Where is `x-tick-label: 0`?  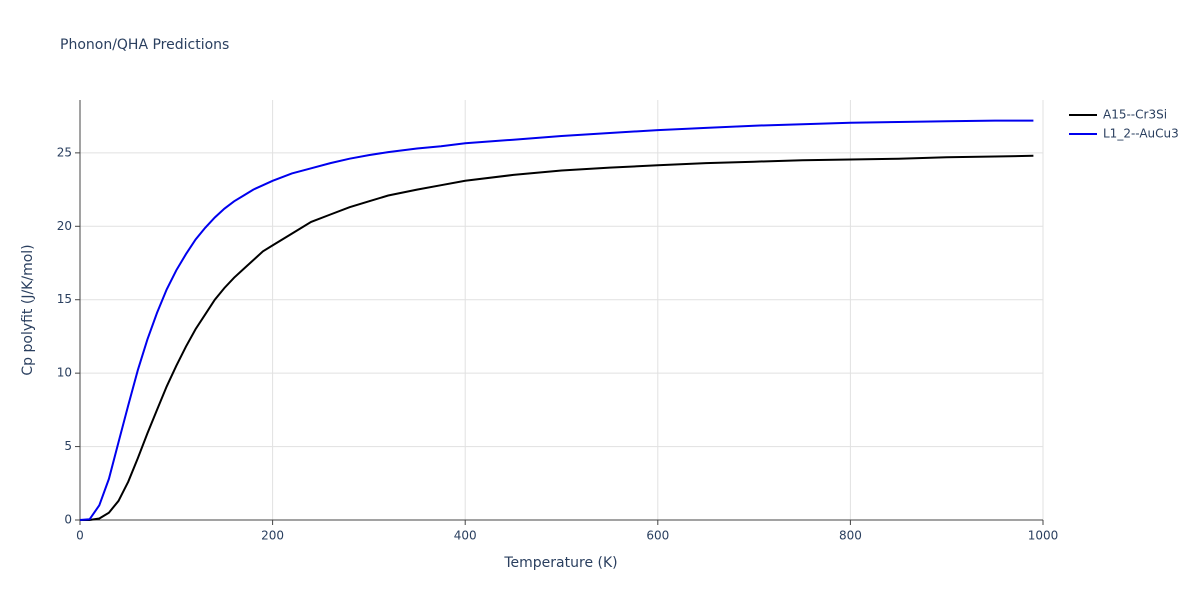 x-tick-label: 0 is located at coordinates (80, 536).